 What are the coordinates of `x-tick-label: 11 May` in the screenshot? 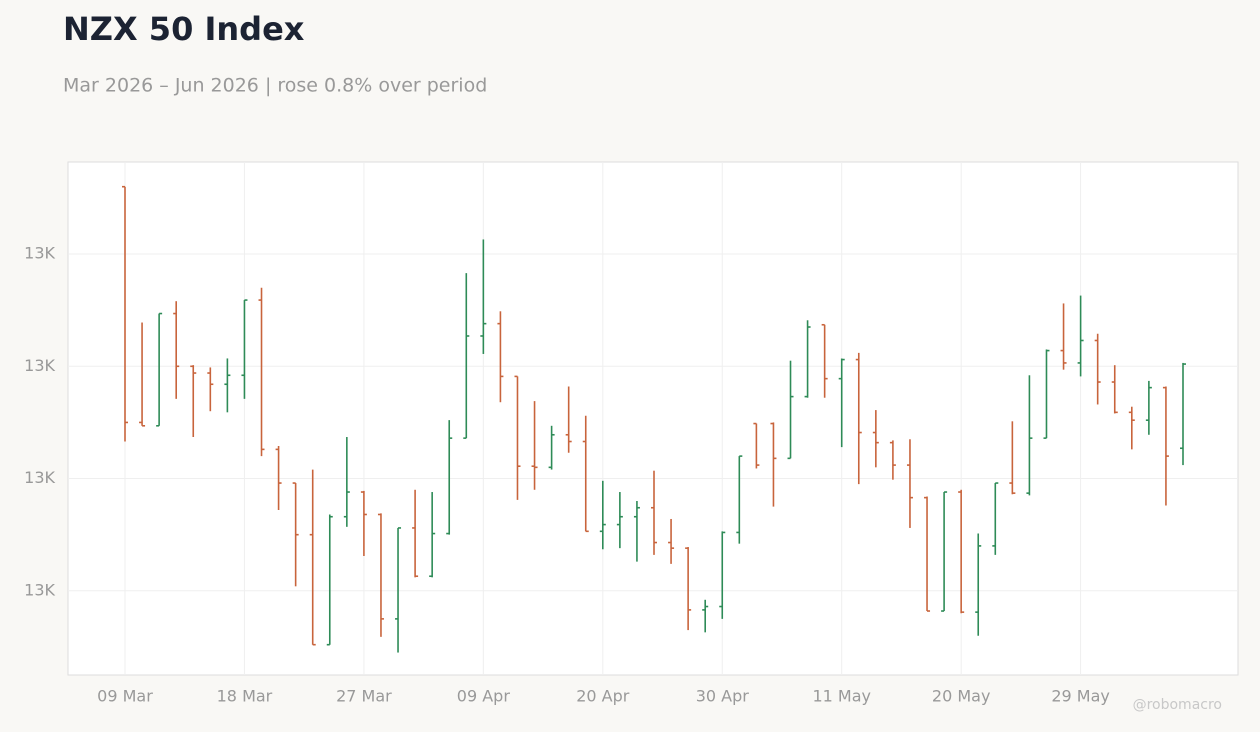 It's located at (841, 696).